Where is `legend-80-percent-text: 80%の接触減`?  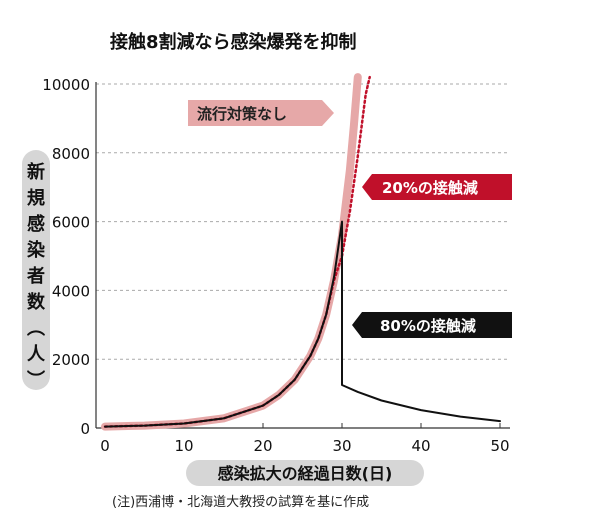 legend-80-percent-text: 80%の接触減 is located at coordinates (428, 326).